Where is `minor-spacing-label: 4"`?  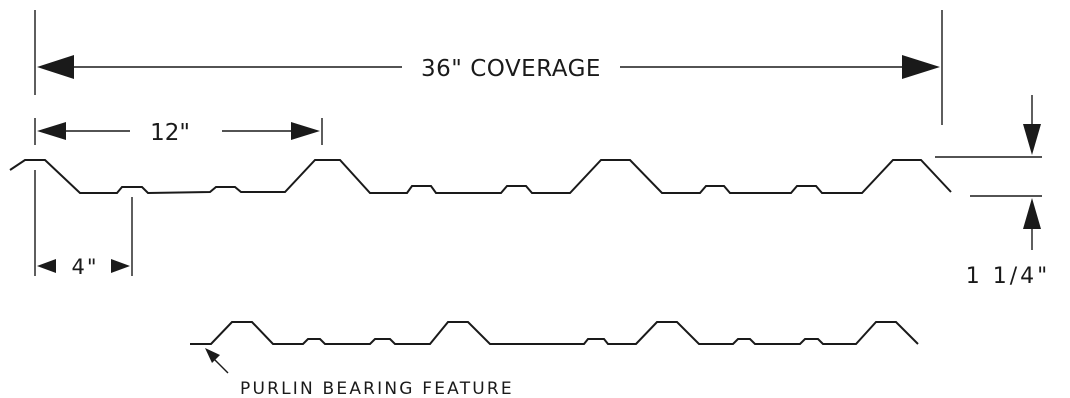
minor-spacing-label: 4" is located at coordinates (84, 267).